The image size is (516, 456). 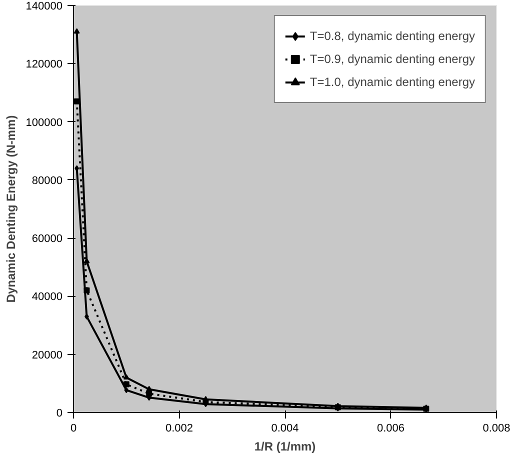 What do you see at coordinates (44, 6) in the screenshot?
I see `y-tick-label: 140000` at bounding box center [44, 6].